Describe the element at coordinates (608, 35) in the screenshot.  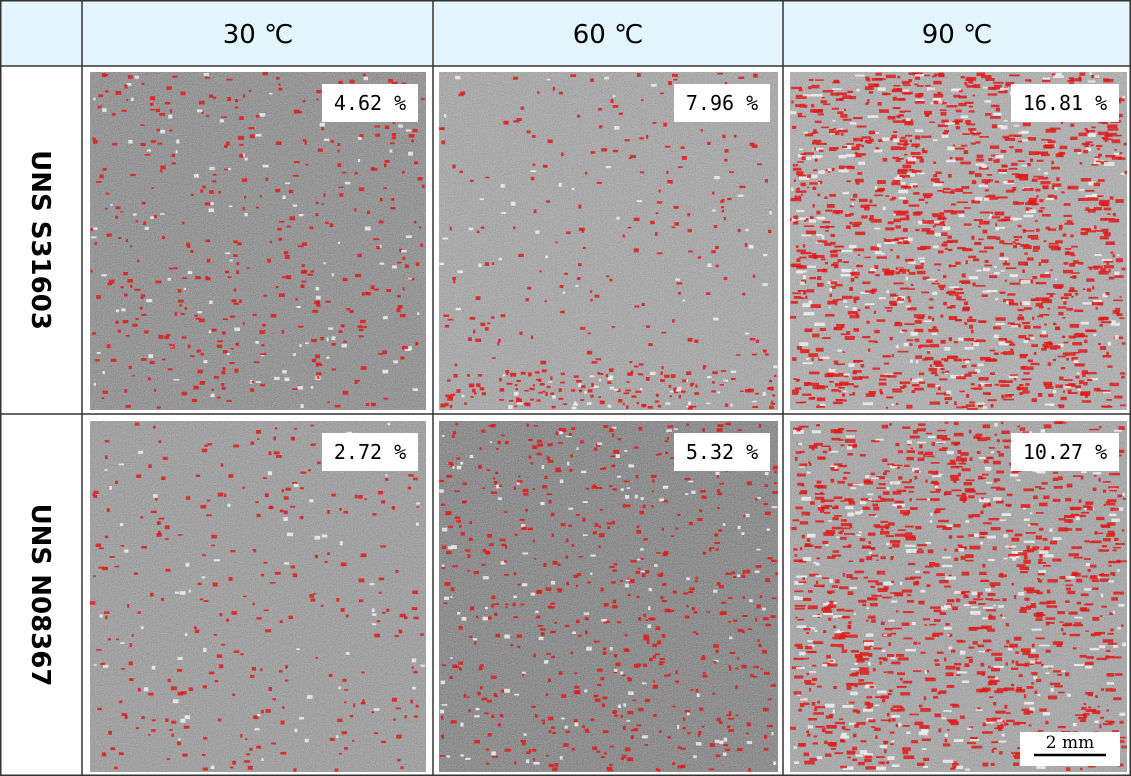
I see `column-header: 60 ℃` at that location.